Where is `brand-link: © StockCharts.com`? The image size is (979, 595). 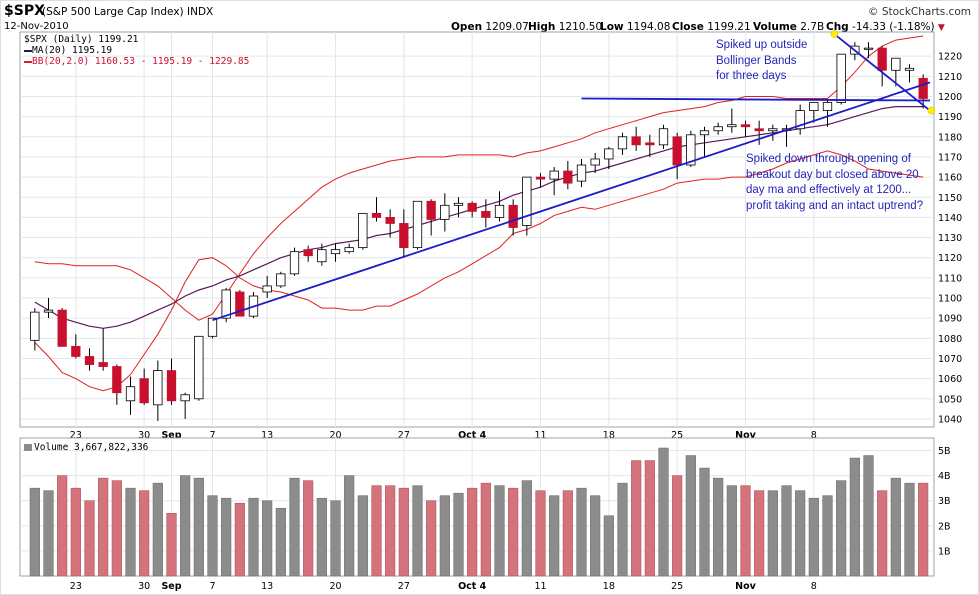
brand-link: © StockCharts.com is located at coordinates (919, 12).